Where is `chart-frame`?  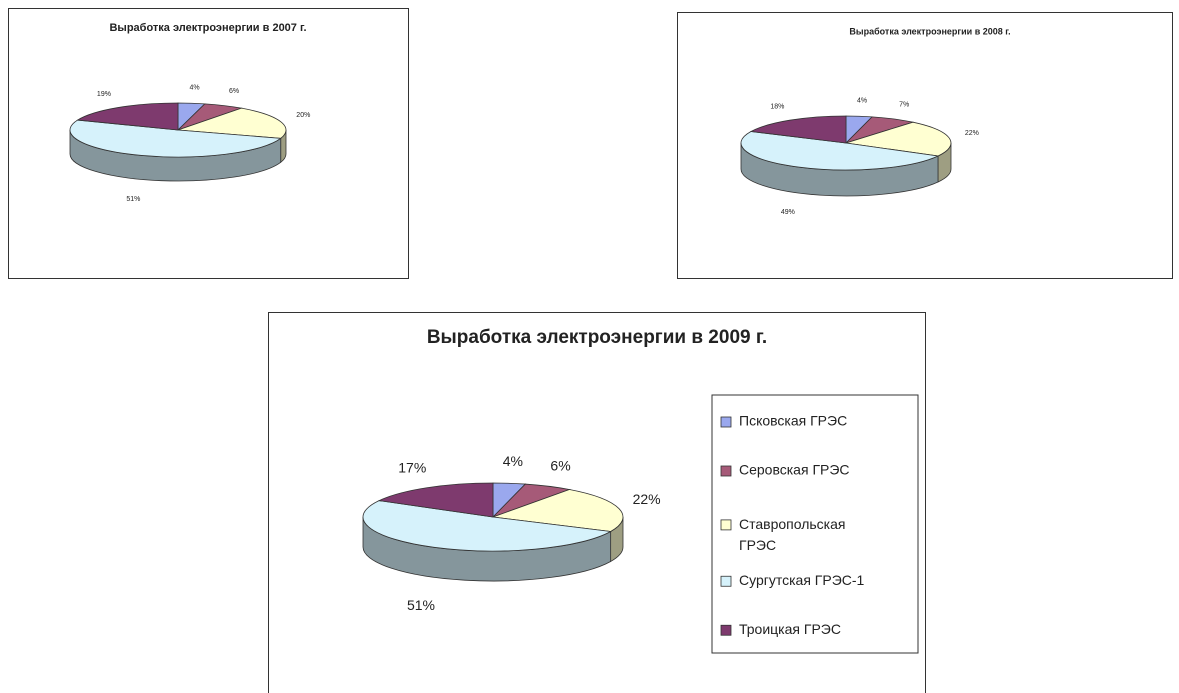 chart-frame is located at coordinates (208, 143).